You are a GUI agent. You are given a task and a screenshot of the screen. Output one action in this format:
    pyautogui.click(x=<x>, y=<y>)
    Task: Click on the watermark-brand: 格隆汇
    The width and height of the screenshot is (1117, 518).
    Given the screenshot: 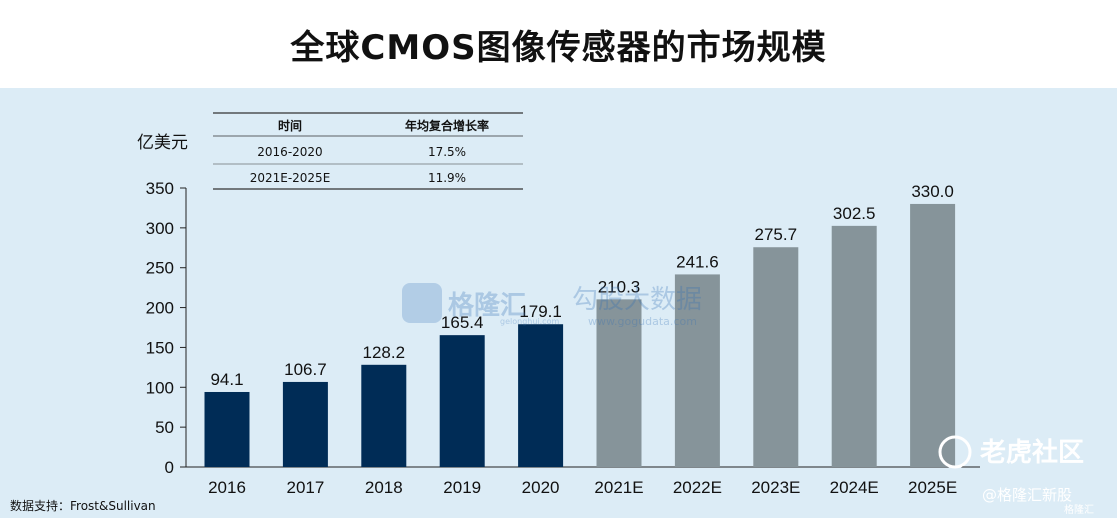 What is the action you would take?
    pyautogui.click(x=487, y=305)
    